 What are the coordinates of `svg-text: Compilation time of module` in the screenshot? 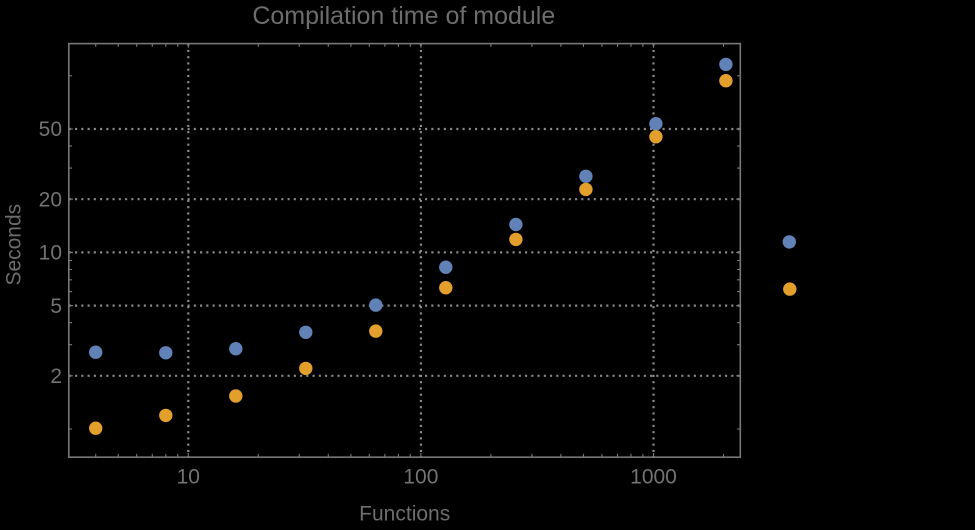 It's located at (403, 16).